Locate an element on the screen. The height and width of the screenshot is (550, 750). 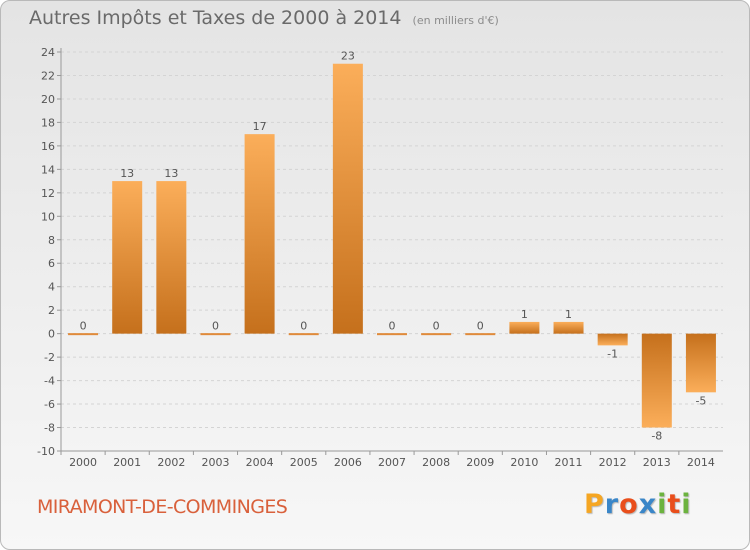
y-tick-label: 4 is located at coordinates (51, 287).